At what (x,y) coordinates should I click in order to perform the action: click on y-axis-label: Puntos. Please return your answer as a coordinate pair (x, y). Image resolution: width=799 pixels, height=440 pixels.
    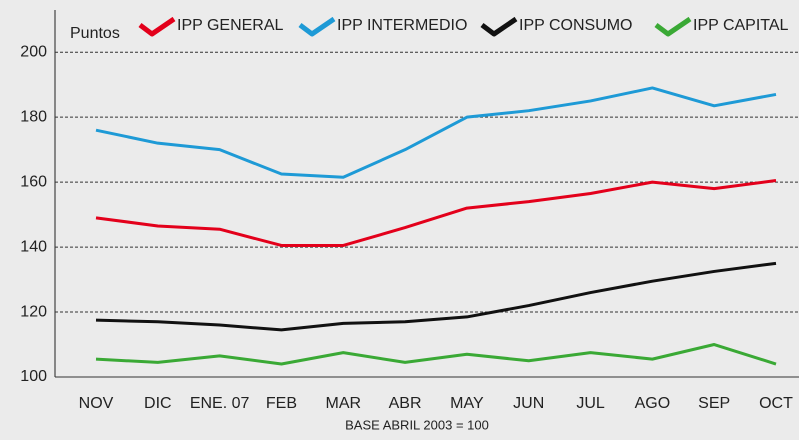
    Looking at the image, I should click on (95, 33).